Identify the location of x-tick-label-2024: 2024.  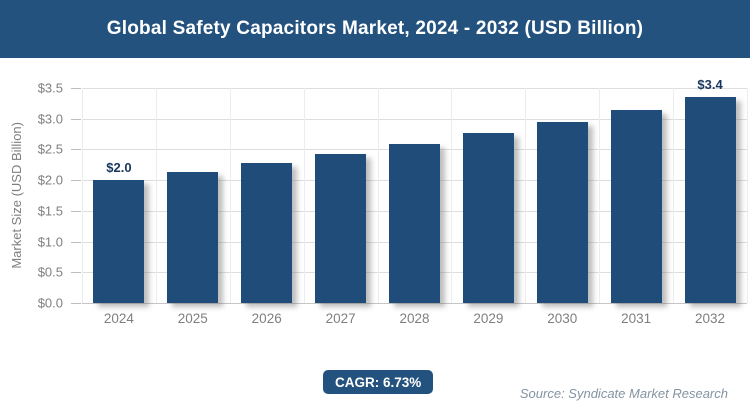
(118, 318).